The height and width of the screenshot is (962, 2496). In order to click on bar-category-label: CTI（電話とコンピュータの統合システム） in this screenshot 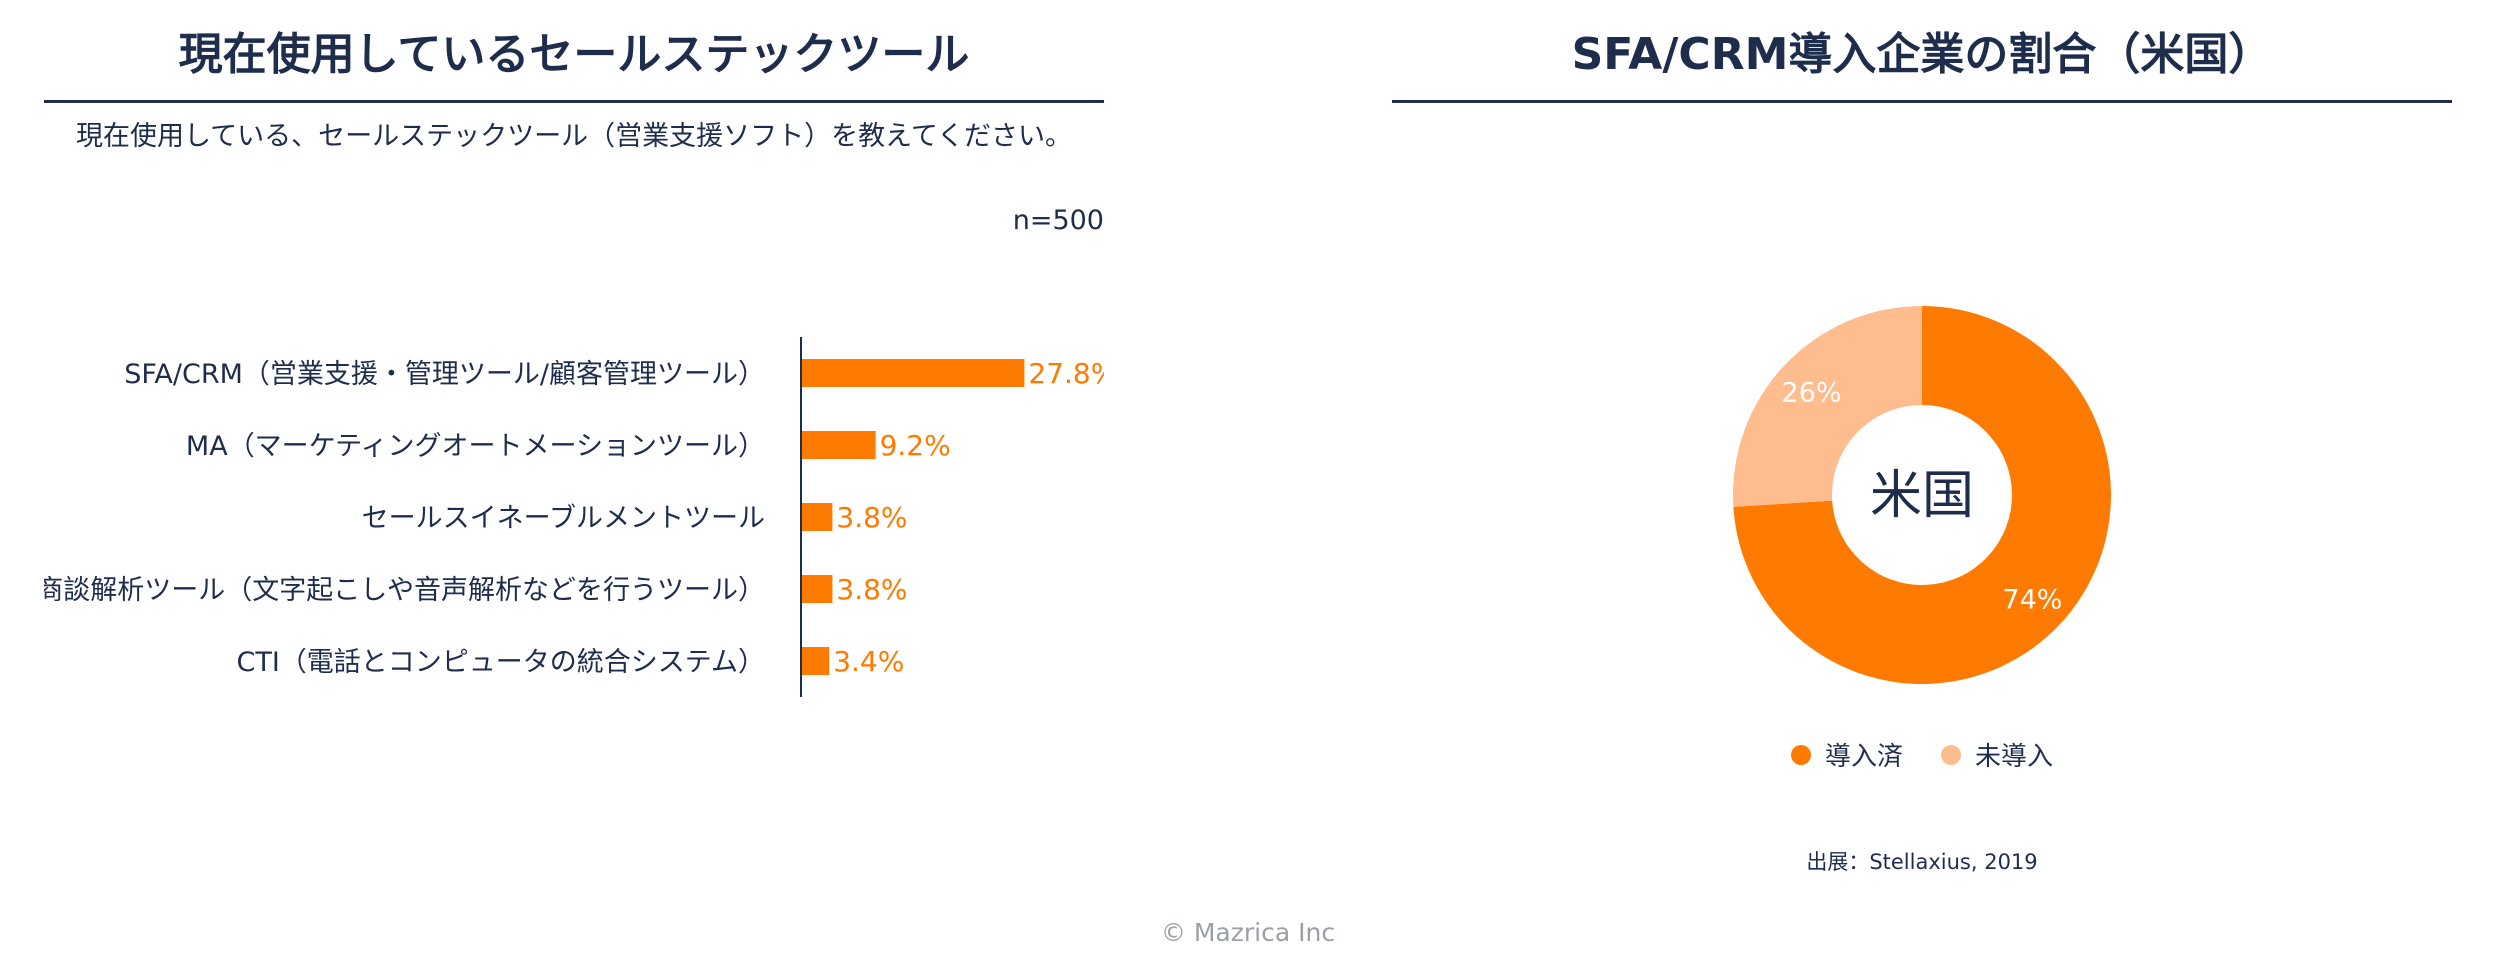, I will do `click(501, 662)`.